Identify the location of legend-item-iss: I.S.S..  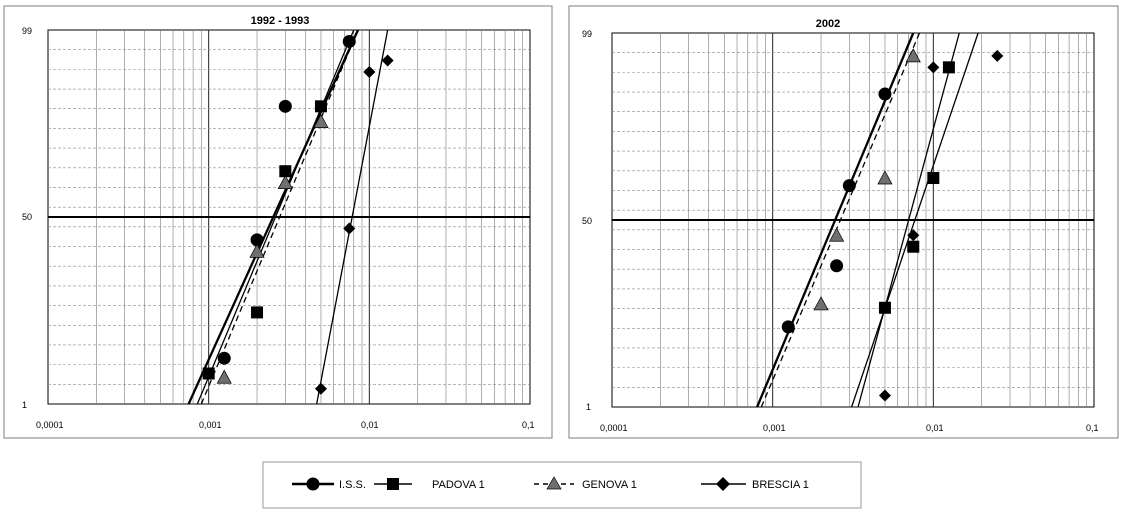
(329, 484).